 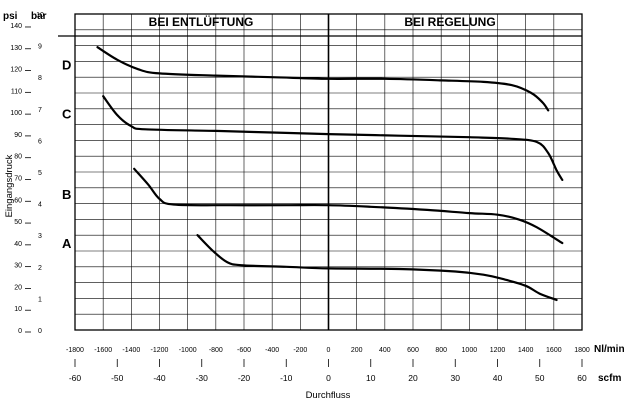 What do you see at coordinates (328, 395) in the screenshot?
I see `x-axis-title: Durchfluss` at bounding box center [328, 395].